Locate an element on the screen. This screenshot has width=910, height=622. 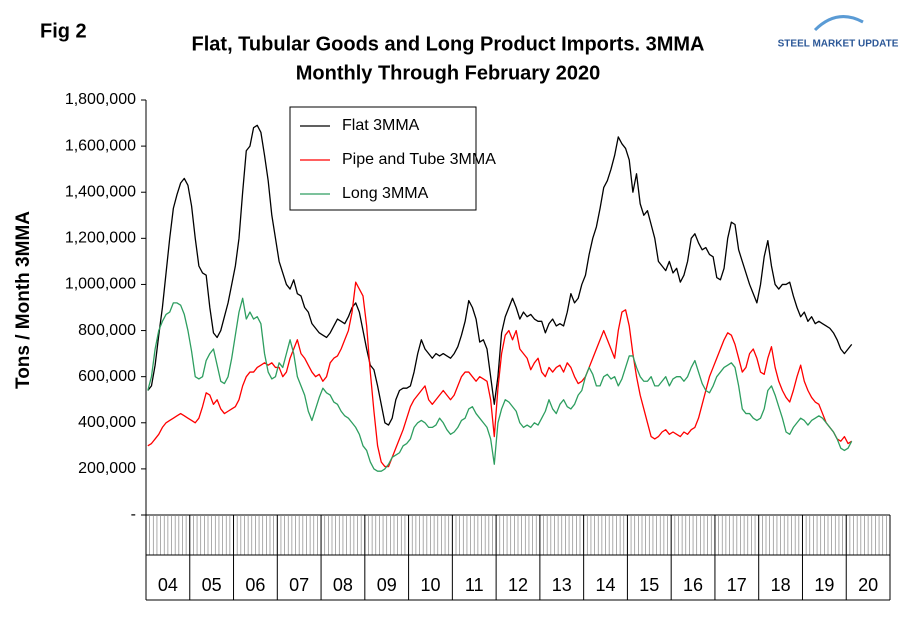
legend-box is located at coordinates (383, 158).